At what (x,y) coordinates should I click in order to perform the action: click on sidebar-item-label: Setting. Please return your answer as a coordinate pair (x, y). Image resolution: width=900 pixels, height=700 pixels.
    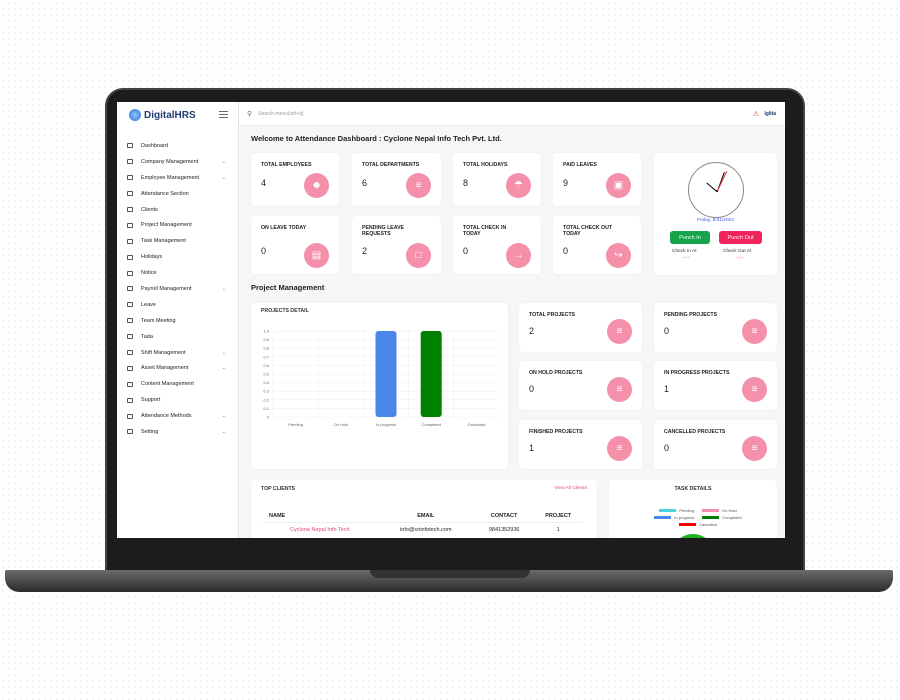
    Looking at the image, I should click on (150, 431).